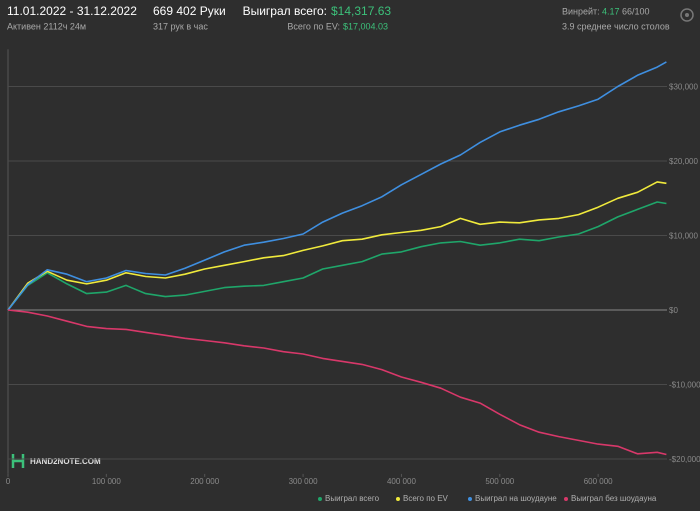  Describe the element at coordinates (673, 310) in the screenshot. I see `y-tick-label: $0` at that location.